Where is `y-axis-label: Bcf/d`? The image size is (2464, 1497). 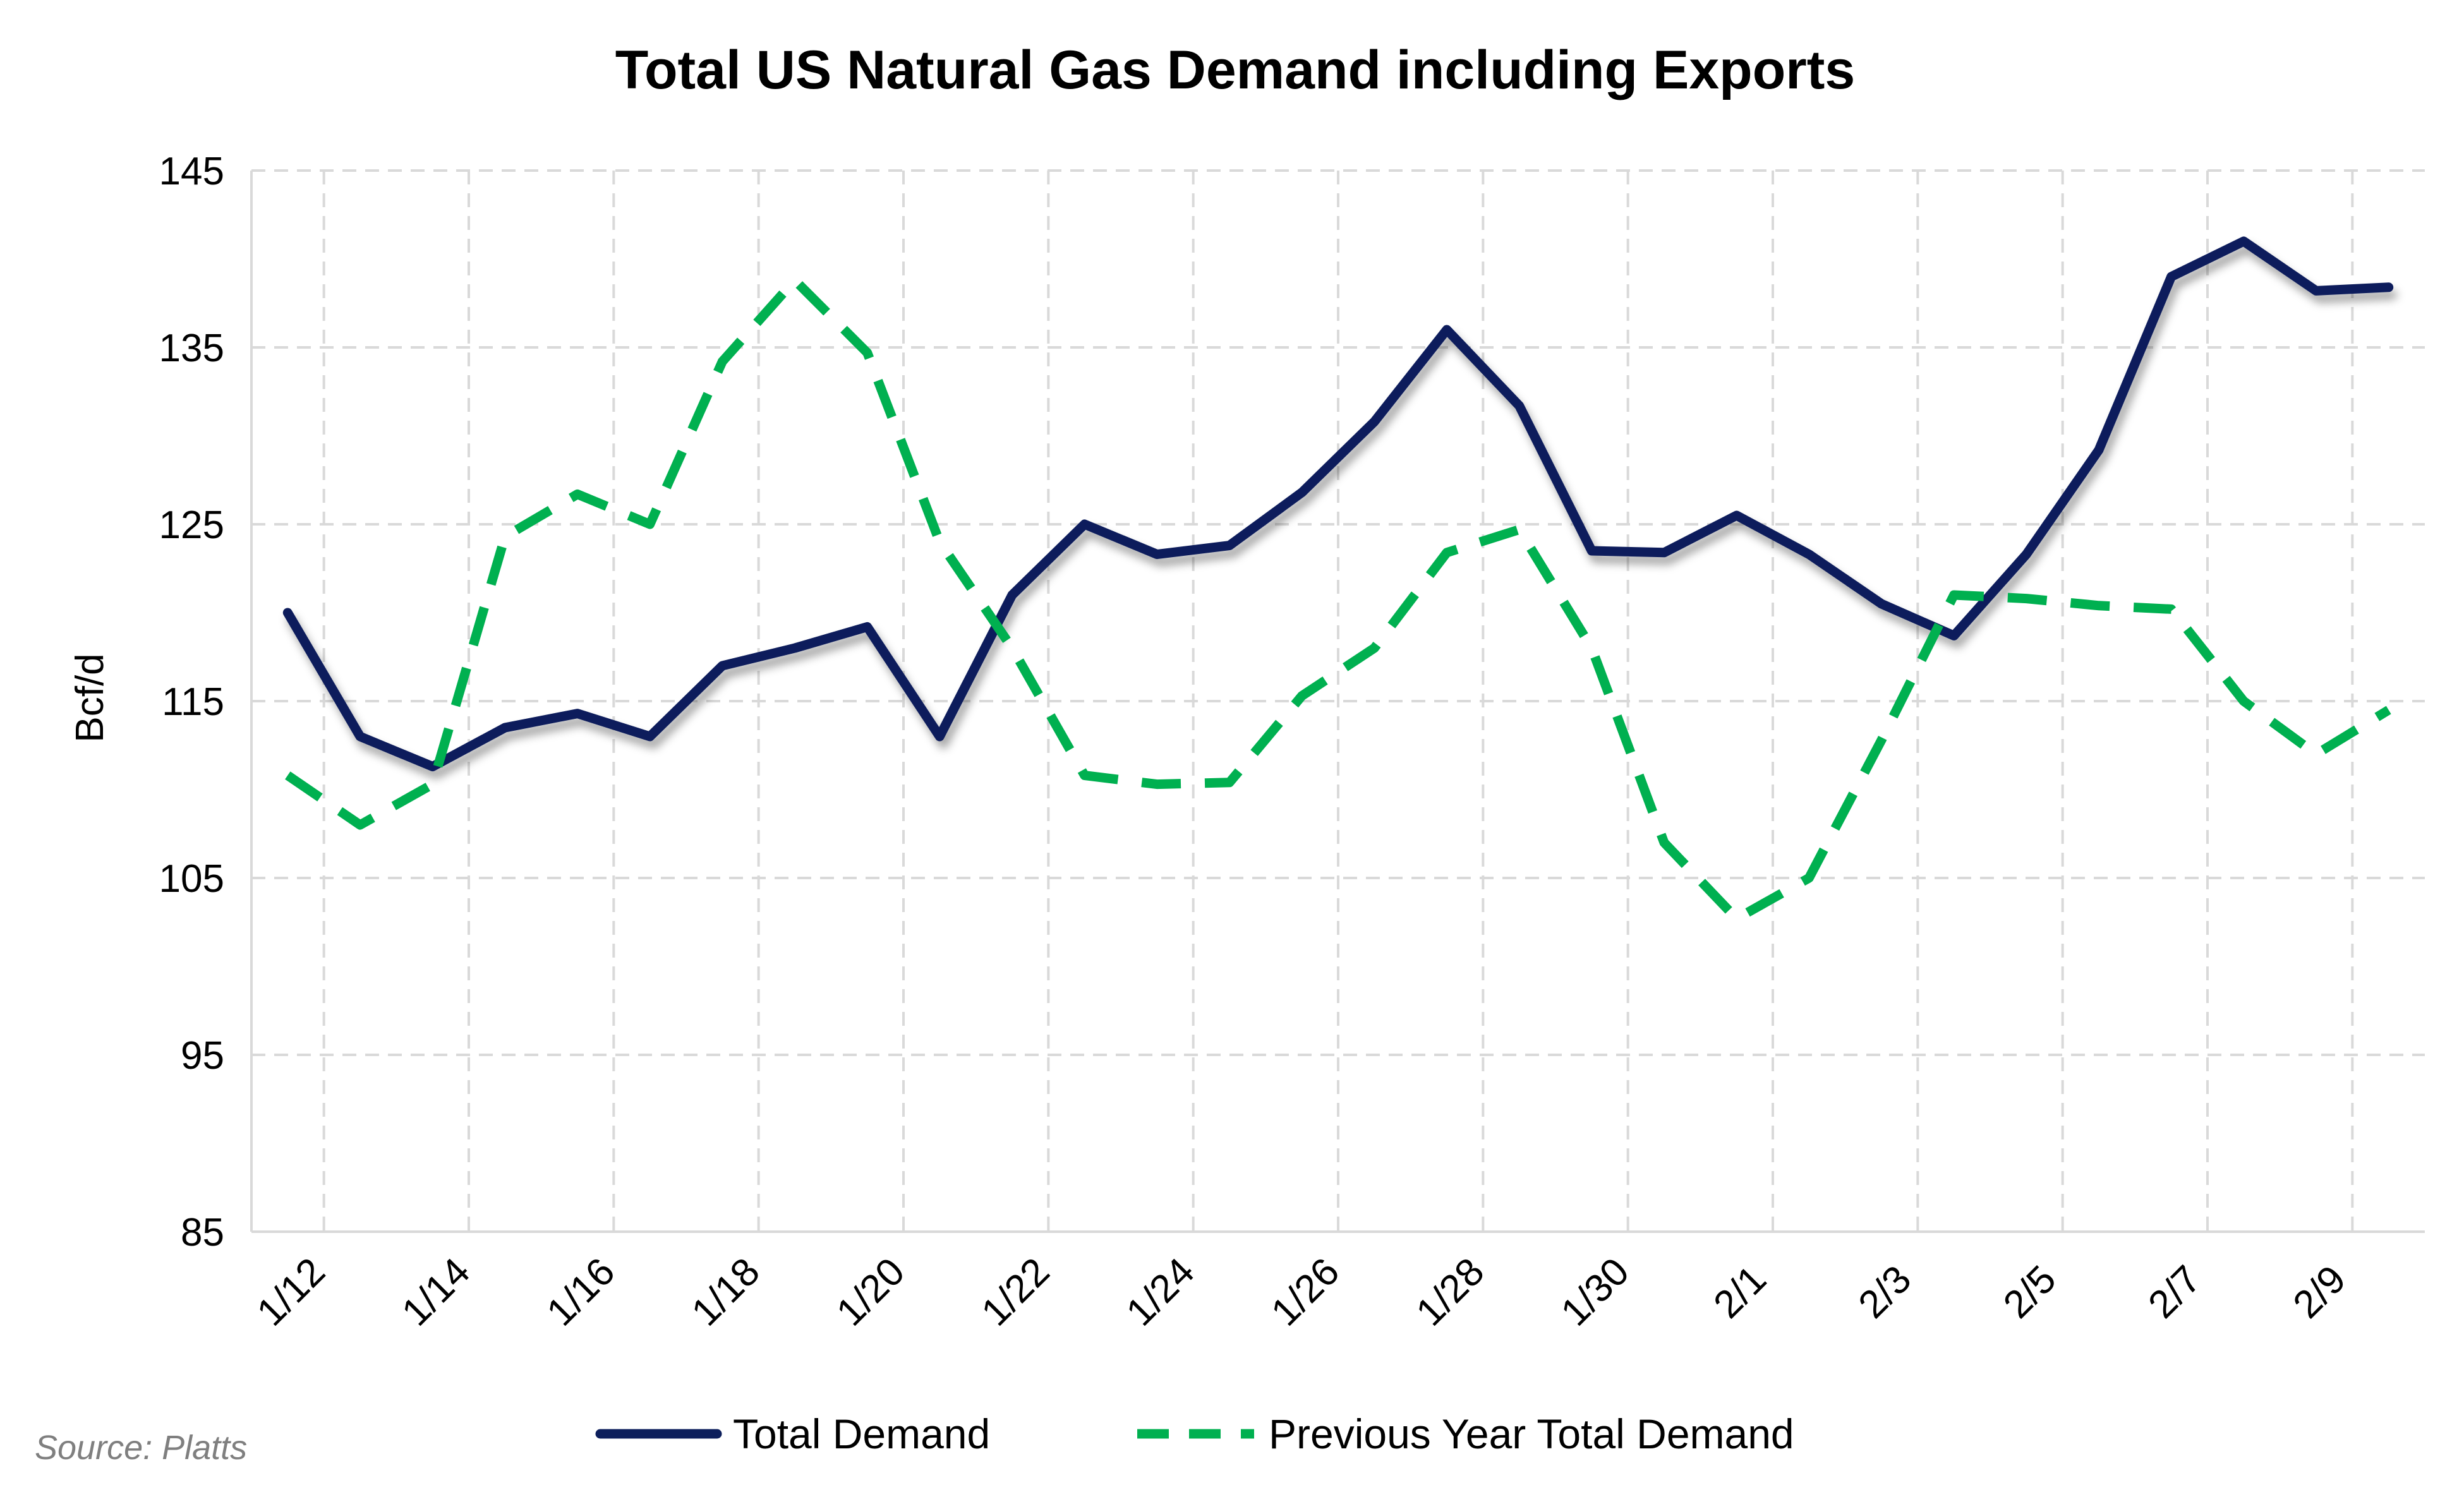
y-axis-label: Bcf/d is located at coordinates (90, 697).